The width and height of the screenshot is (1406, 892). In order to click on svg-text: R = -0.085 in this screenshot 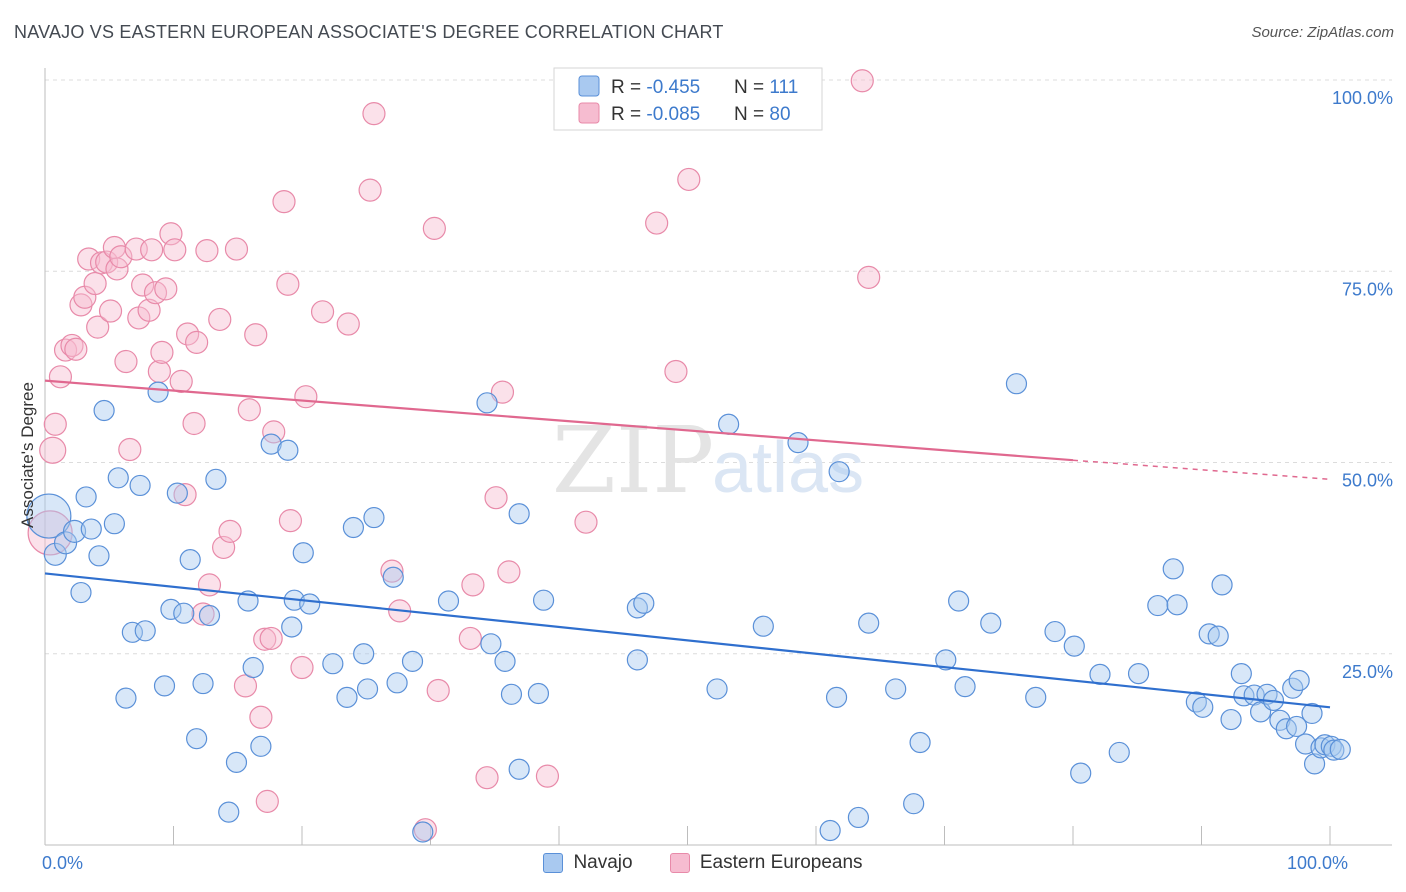, I will do `click(655, 114)`.